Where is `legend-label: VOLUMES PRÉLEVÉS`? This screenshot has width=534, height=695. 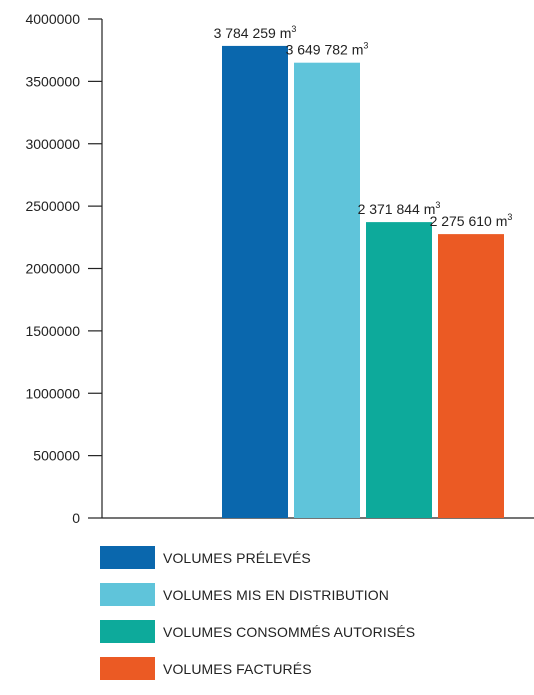
legend-label: VOLUMES PRÉLEVÉS is located at coordinates (237, 557).